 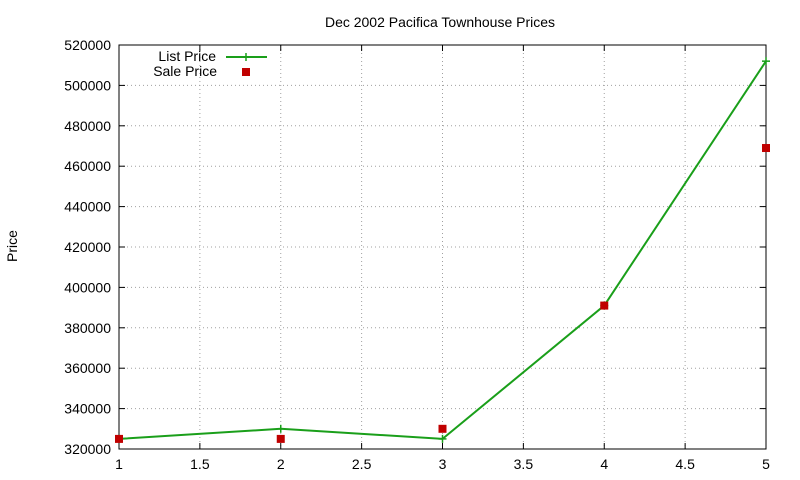 I want to click on x-tick-label: 4.5, so click(x=685, y=464).